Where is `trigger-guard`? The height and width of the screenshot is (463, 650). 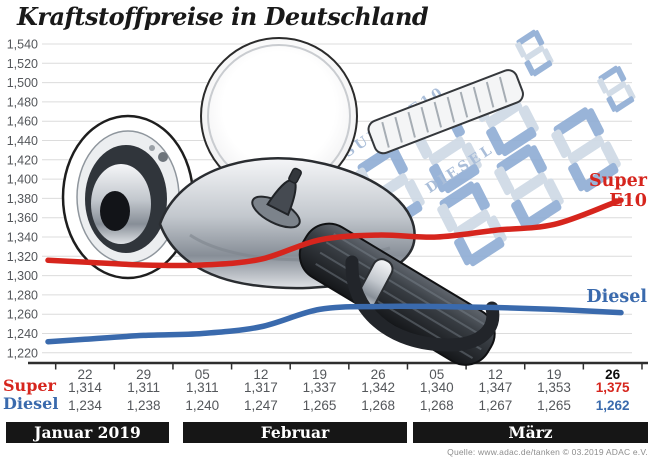
trigger-guard is located at coordinates (422, 303).